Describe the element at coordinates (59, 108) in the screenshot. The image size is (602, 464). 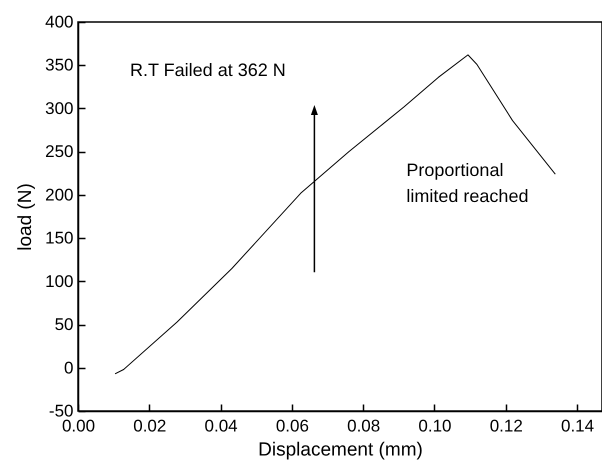
I see `y-tick-label: 300` at that location.